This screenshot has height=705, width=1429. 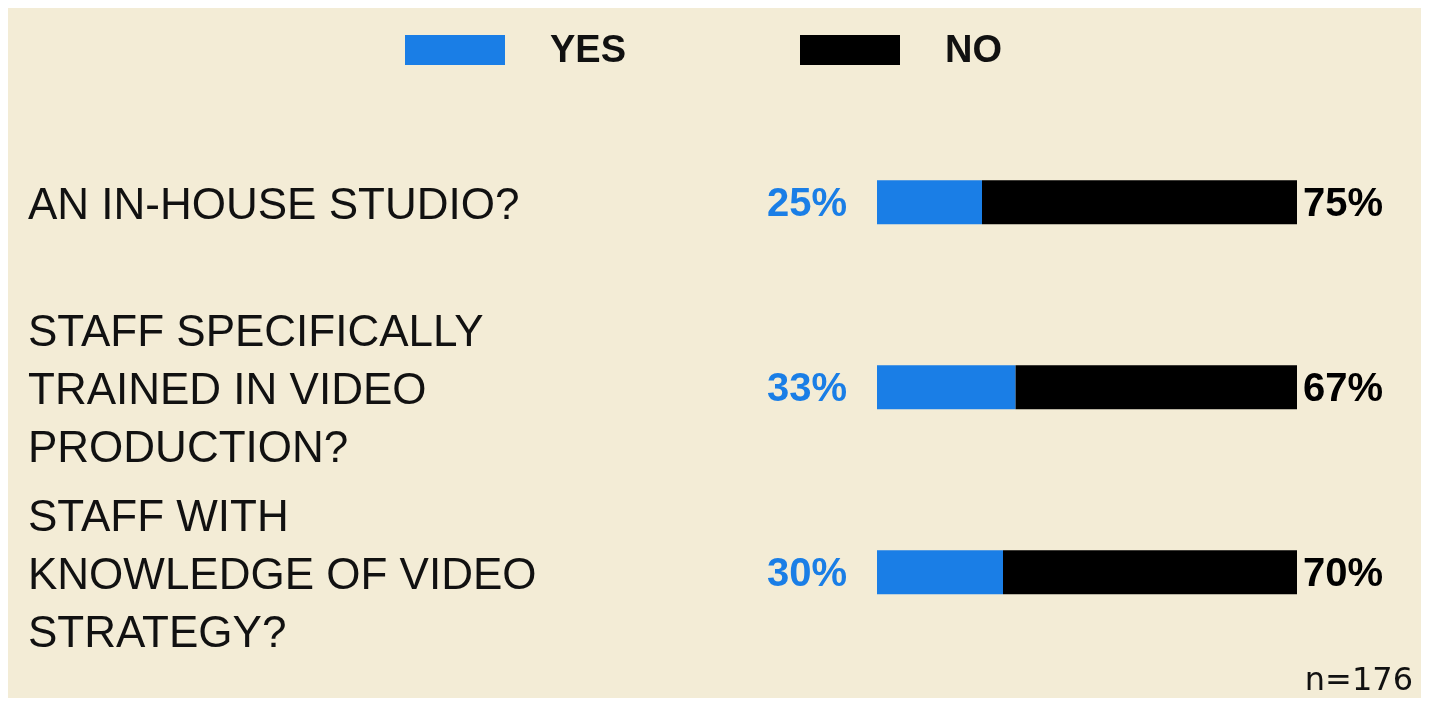 What do you see at coordinates (588, 49) in the screenshot?
I see `legend-label: YES` at bounding box center [588, 49].